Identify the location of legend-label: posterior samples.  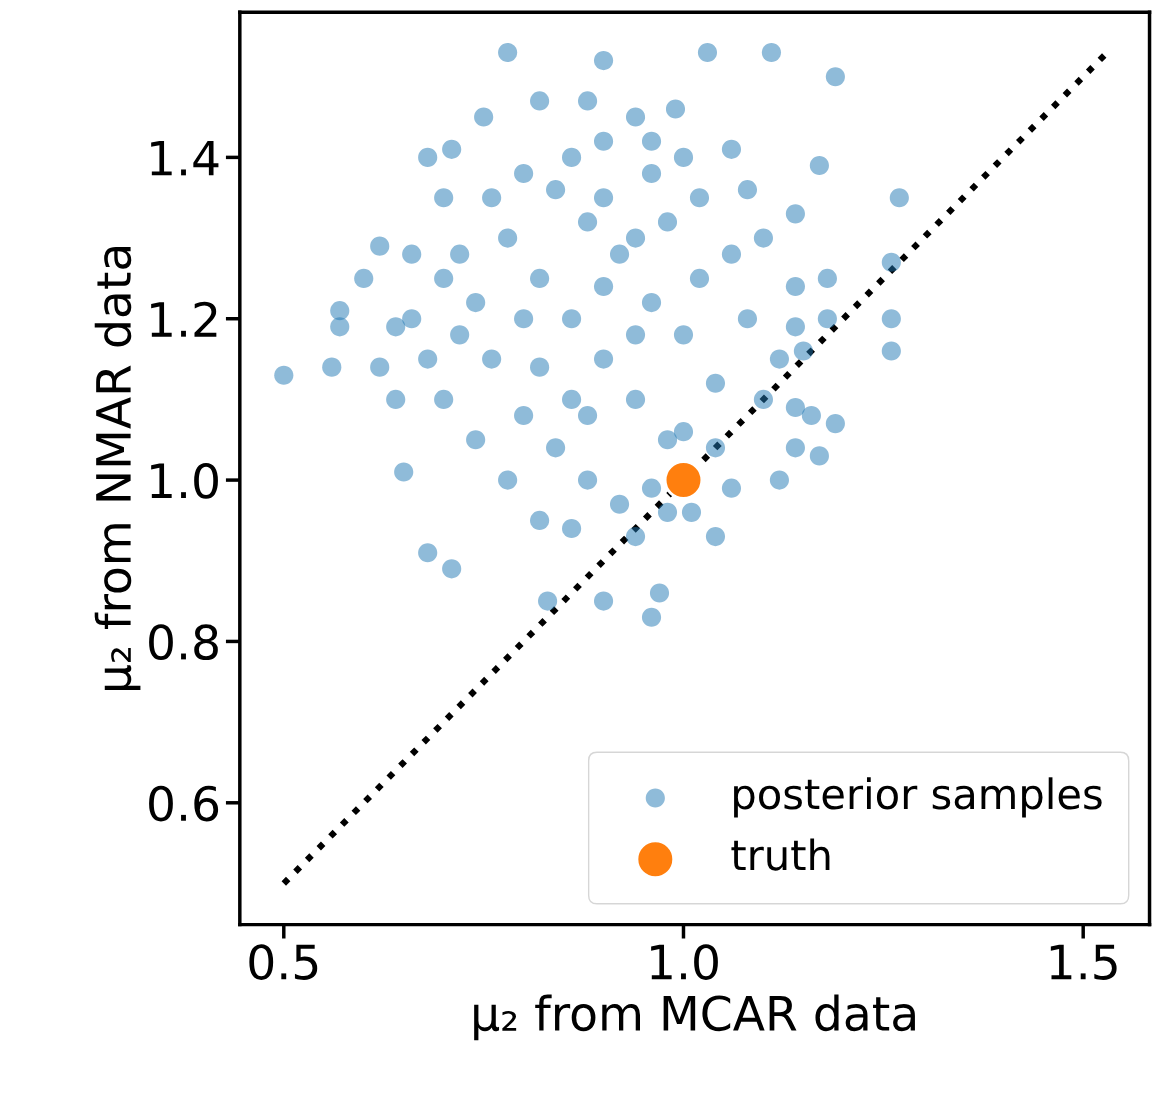
(918, 797).